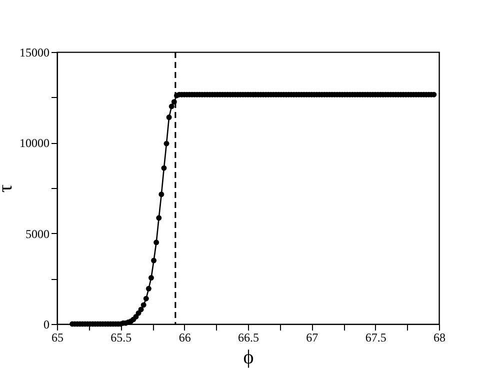  What do you see at coordinates (248, 357) in the screenshot?
I see `x-axis-title: ϕ` at bounding box center [248, 357].